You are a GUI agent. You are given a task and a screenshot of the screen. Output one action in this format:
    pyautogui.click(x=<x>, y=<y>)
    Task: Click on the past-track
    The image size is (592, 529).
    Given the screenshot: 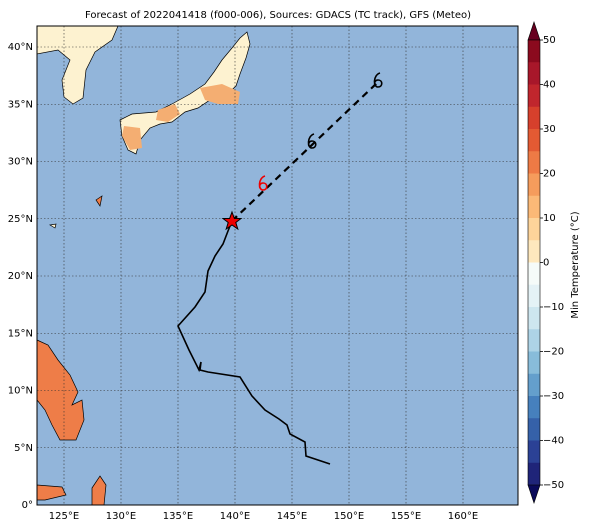 What is the action you would take?
    pyautogui.click(x=254, y=342)
    